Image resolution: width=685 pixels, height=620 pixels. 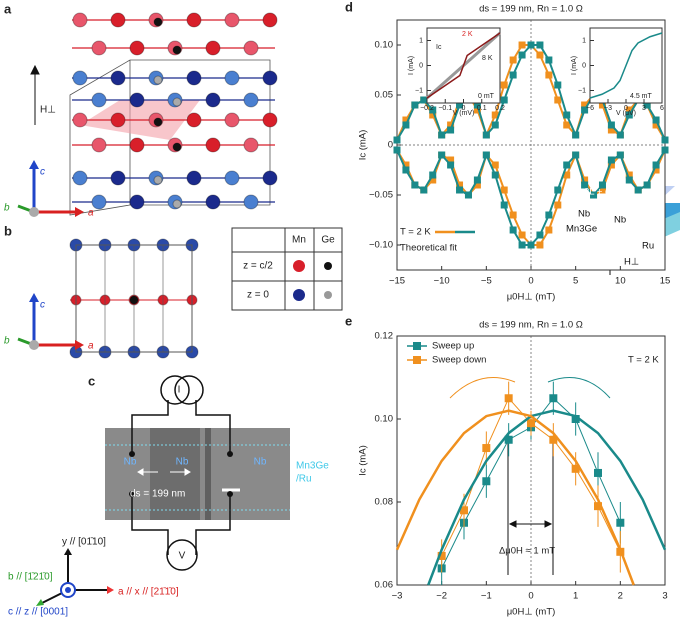 I want to click on annotation: T = 2 K, so click(x=415, y=232).